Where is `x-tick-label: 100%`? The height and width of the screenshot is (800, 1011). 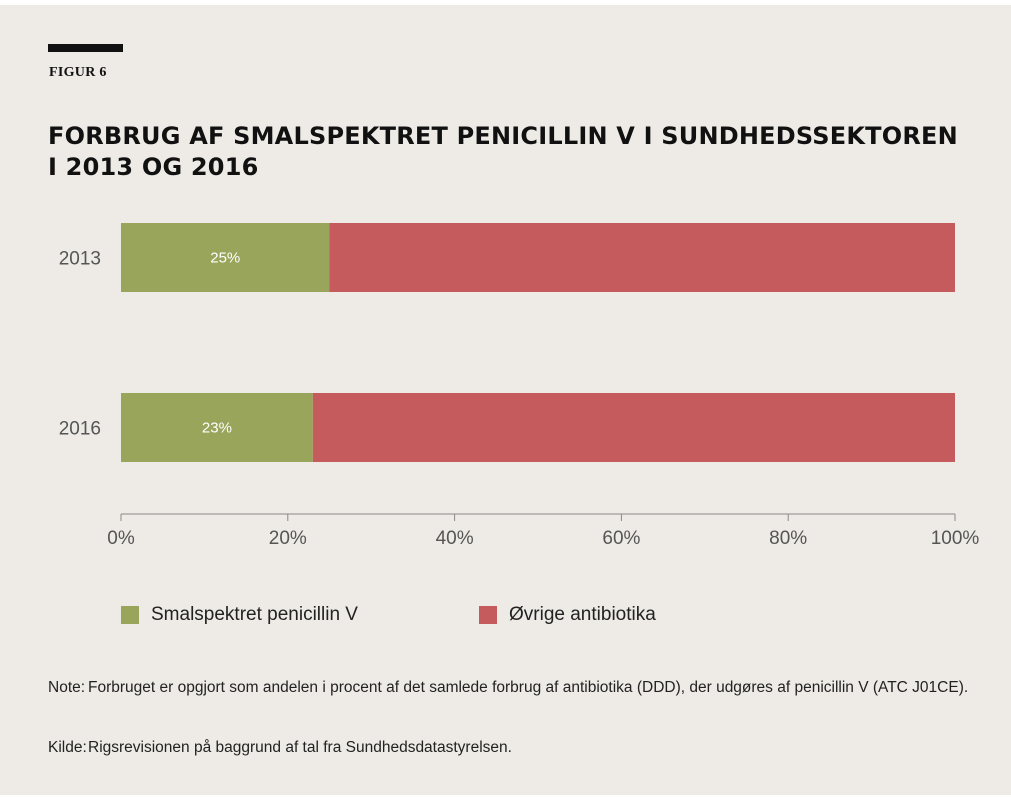
x-tick-label: 100% is located at coordinates (955, 538).